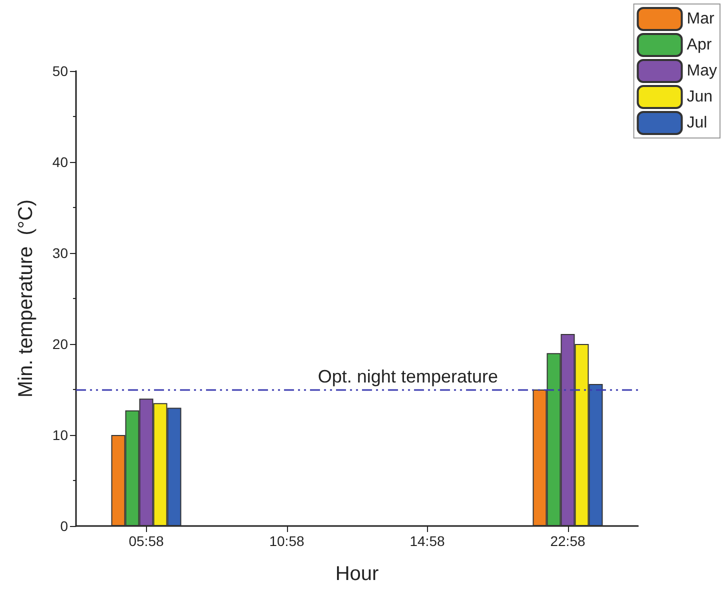  I want to click on x-tick-label: 22:58, so click(568, 541).